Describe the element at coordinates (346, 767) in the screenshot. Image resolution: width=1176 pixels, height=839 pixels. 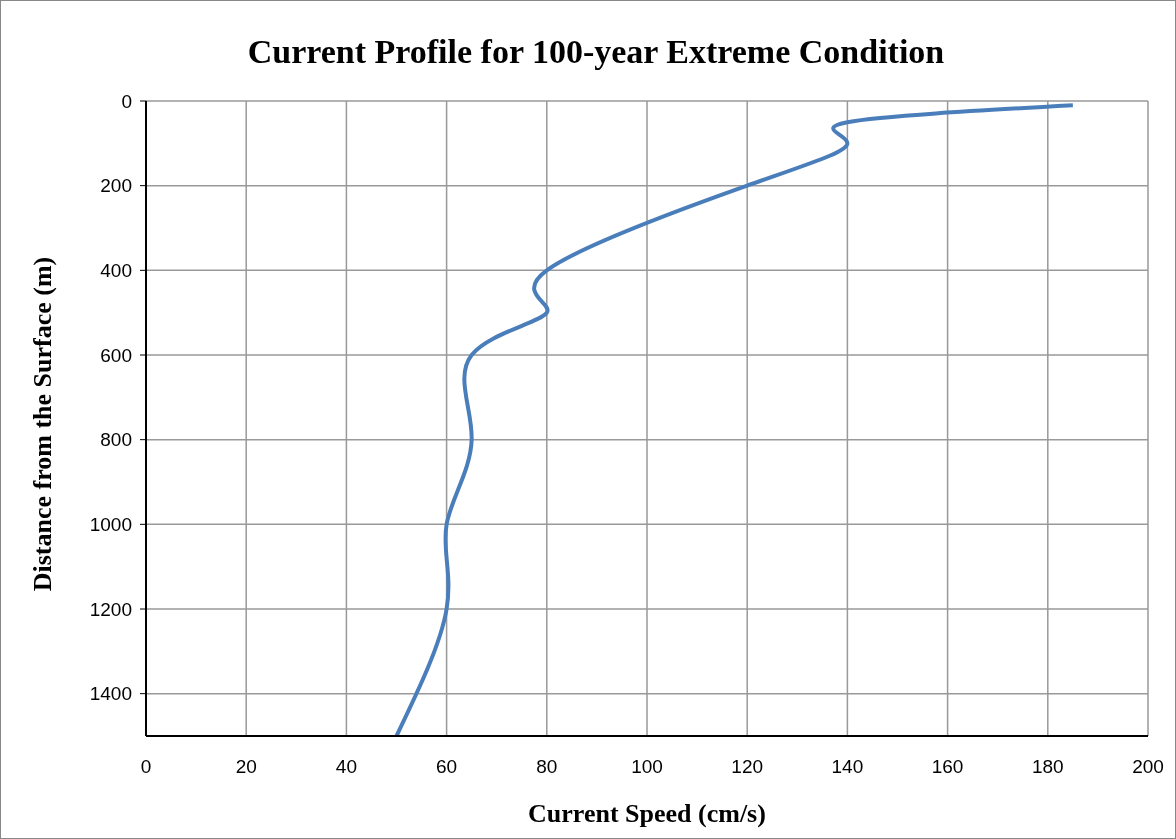
I see `x-tick-label: 40` at that location.